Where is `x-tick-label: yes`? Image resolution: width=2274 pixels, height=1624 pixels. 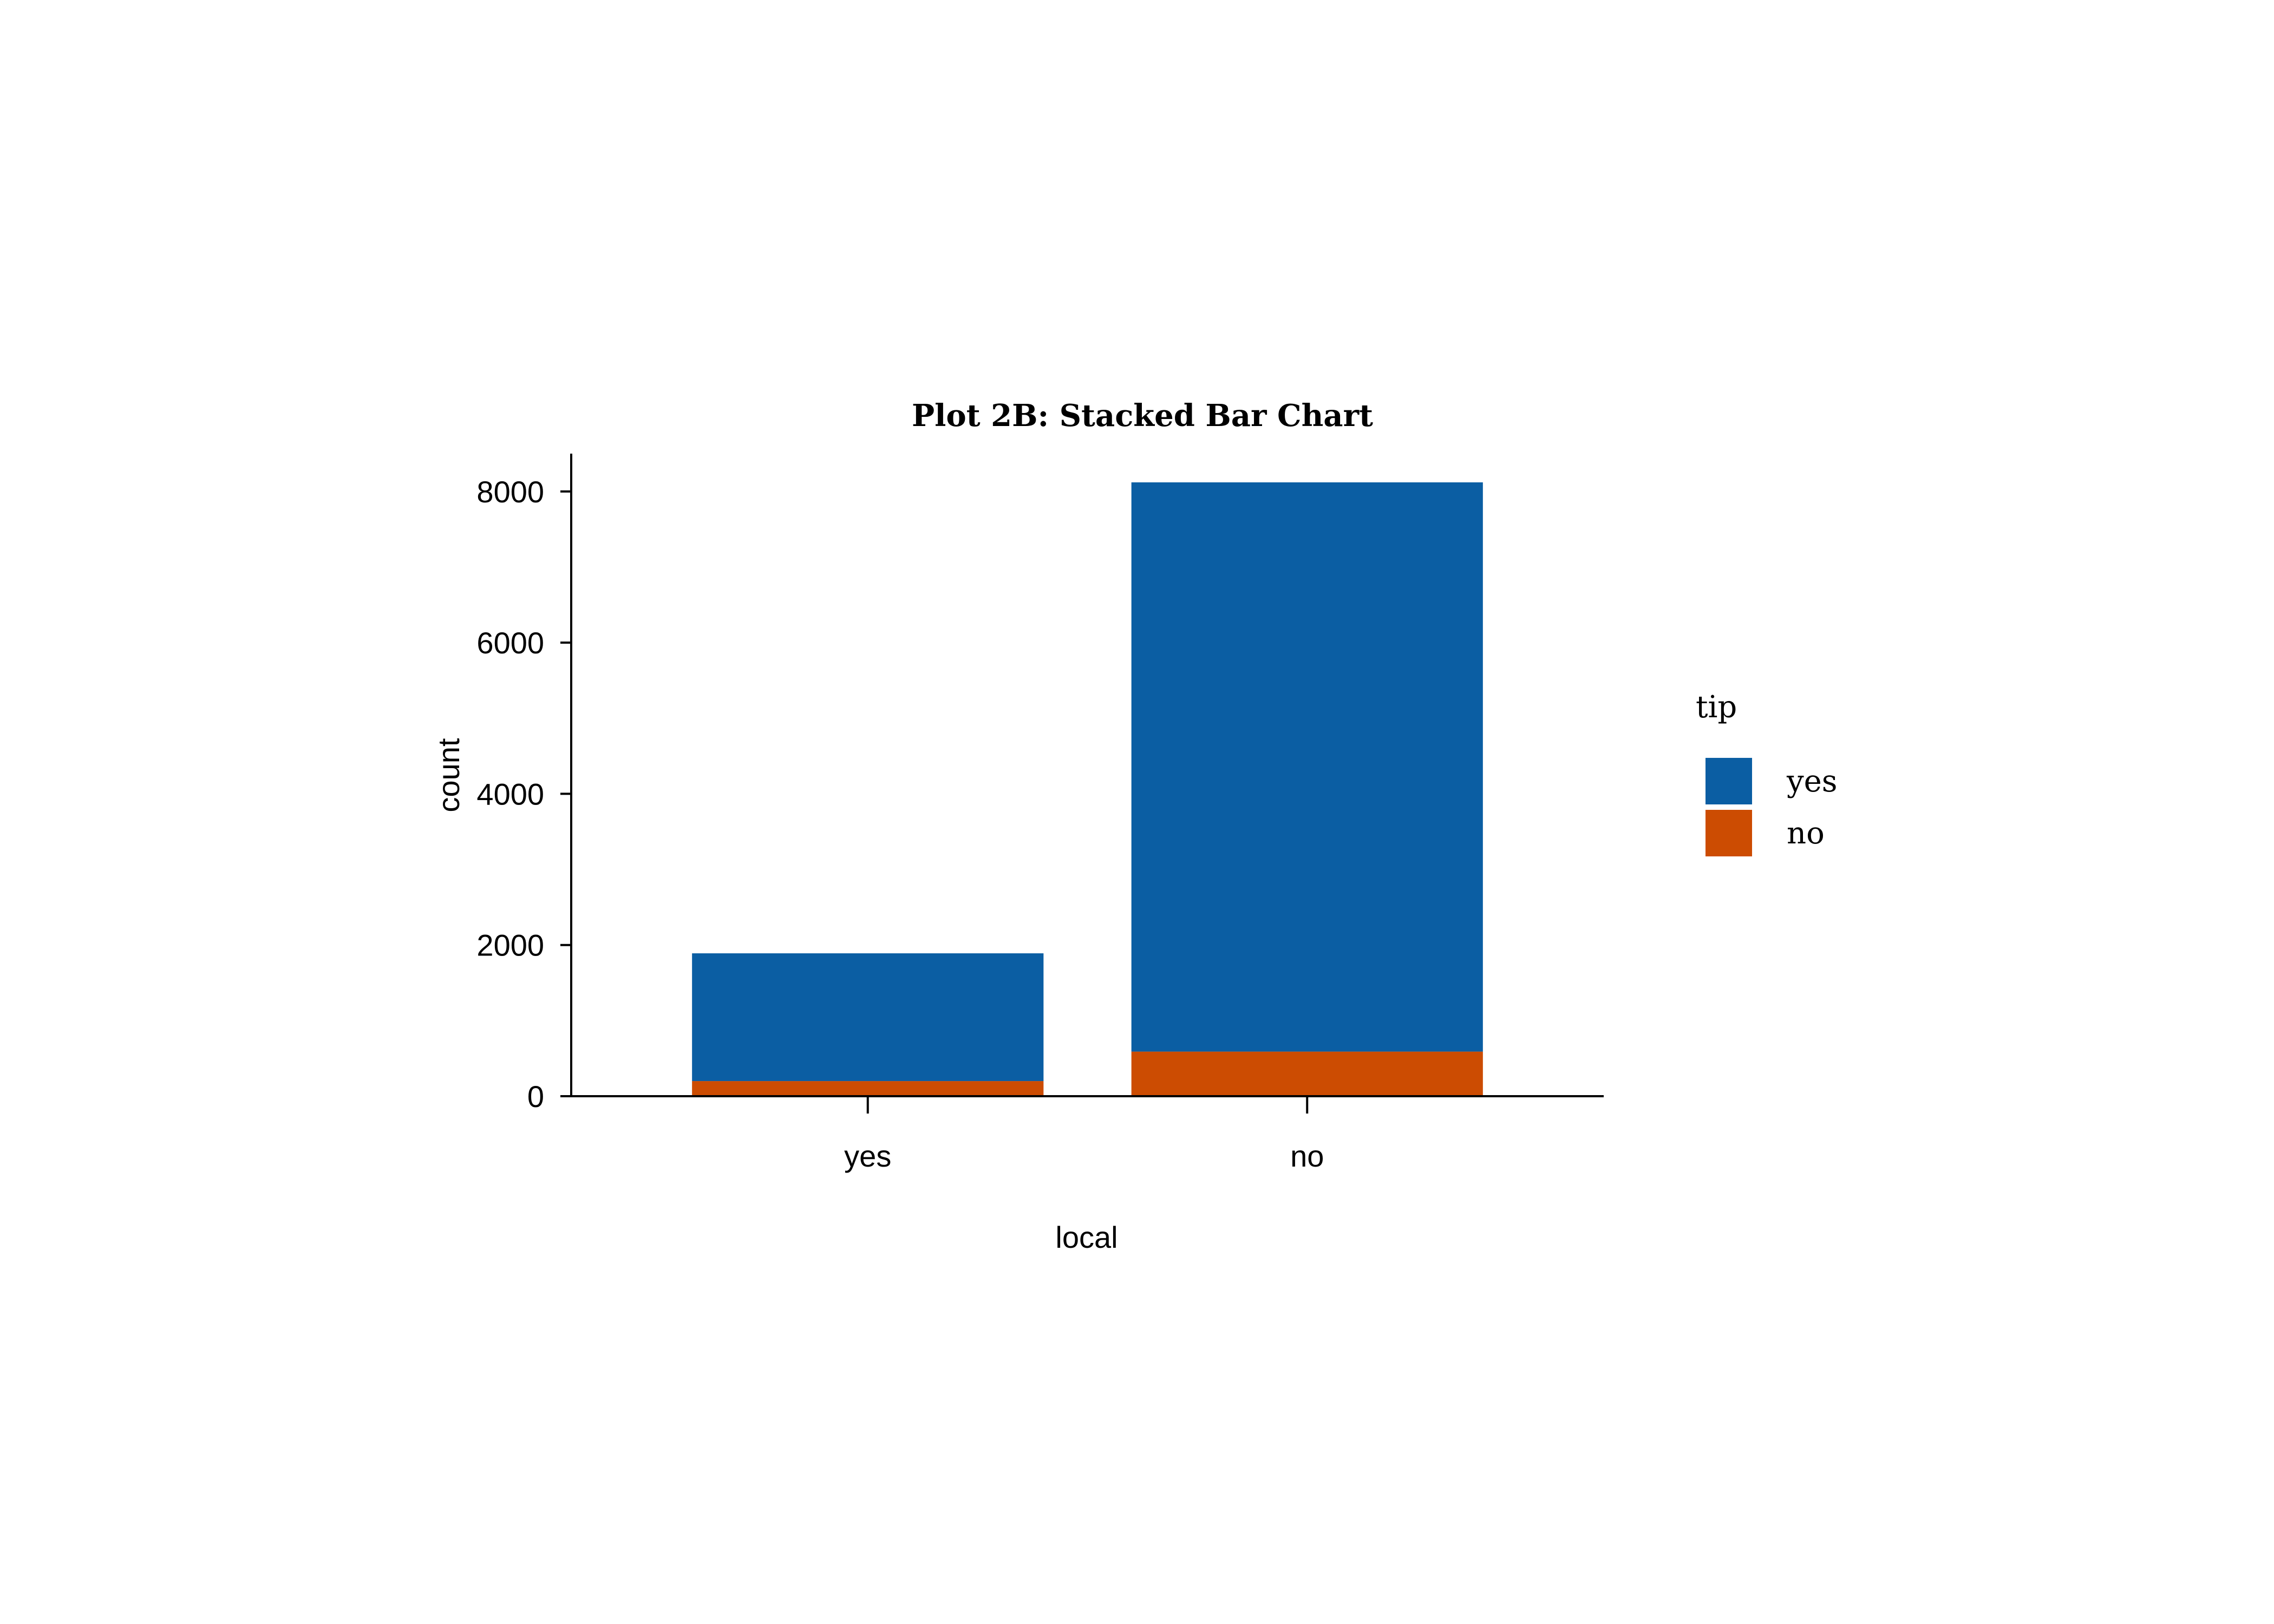
x-tick-label: yes is located at coordinates (868, 1156).